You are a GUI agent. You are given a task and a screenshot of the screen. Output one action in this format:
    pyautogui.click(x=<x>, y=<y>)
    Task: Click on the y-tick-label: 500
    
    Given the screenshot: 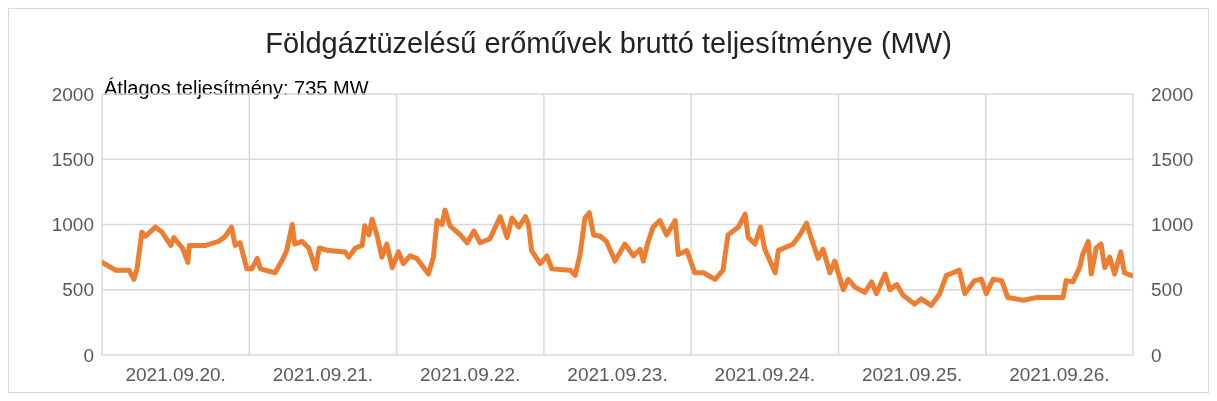 What is the action you would take?
    pyautogui.click(x=78, y=290)
    